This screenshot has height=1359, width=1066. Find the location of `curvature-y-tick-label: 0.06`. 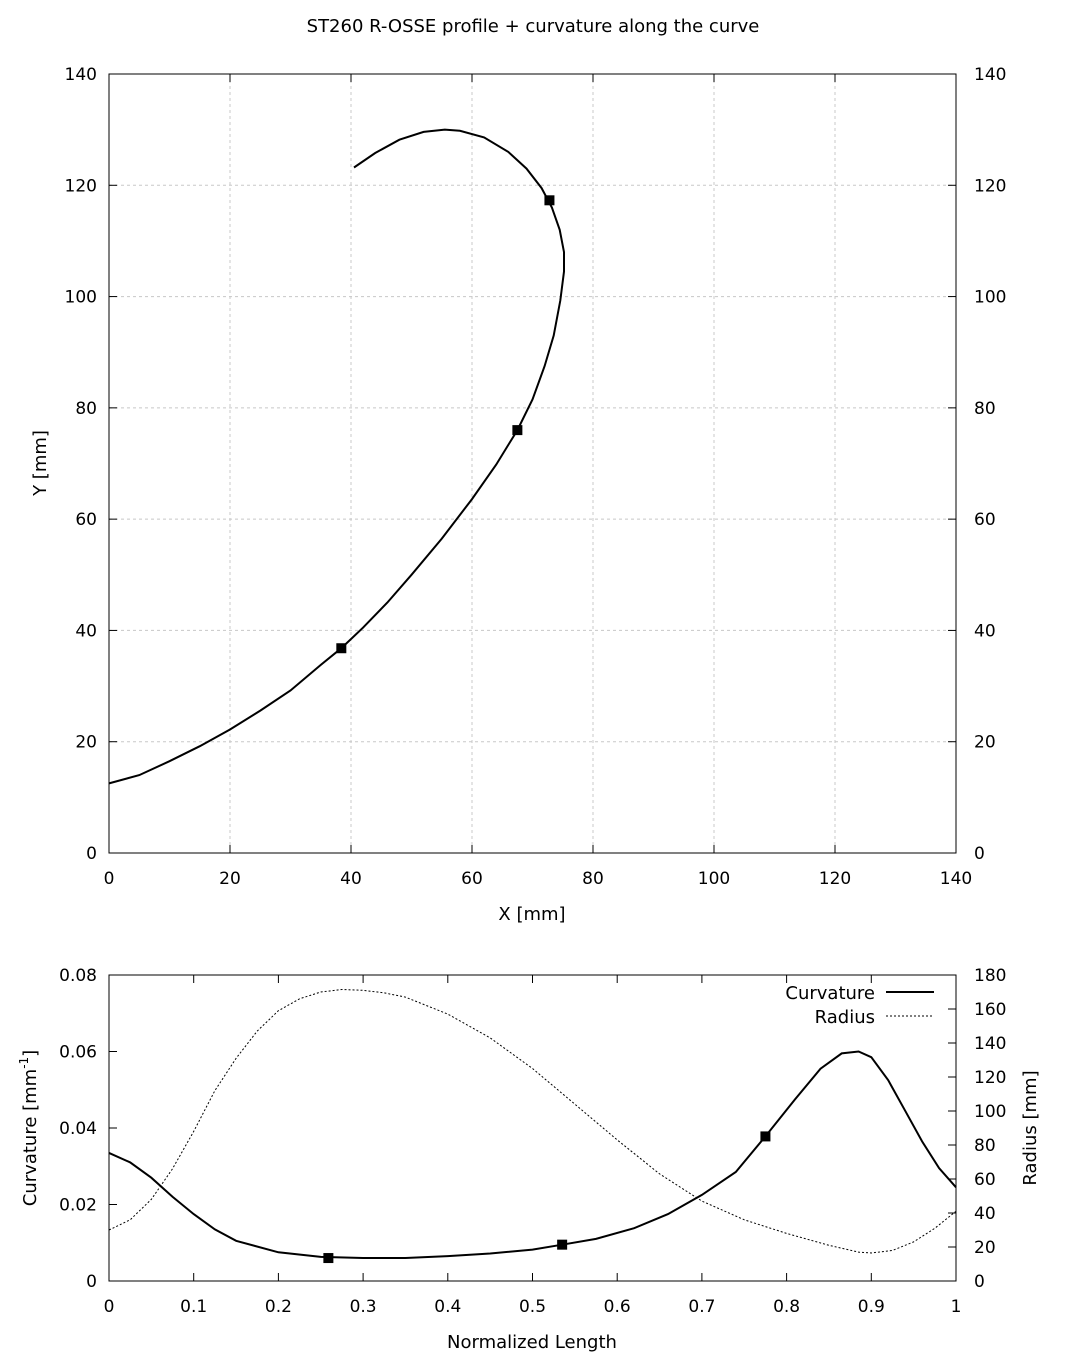

curvature-y-tick-label: 0.06 is located at coordinates (78, 1053).